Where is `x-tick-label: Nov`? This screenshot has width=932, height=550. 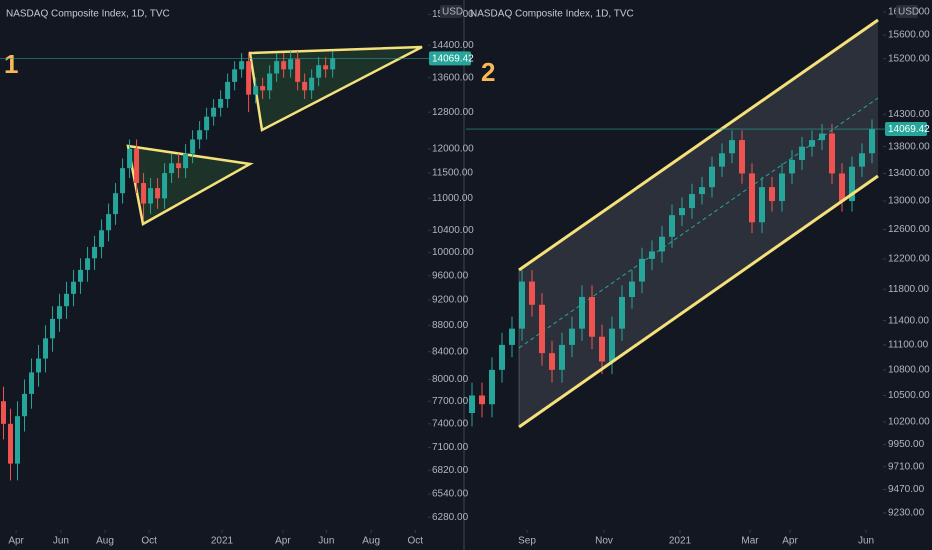 x-tick-label: Nov is located at coordinates (604, 541).